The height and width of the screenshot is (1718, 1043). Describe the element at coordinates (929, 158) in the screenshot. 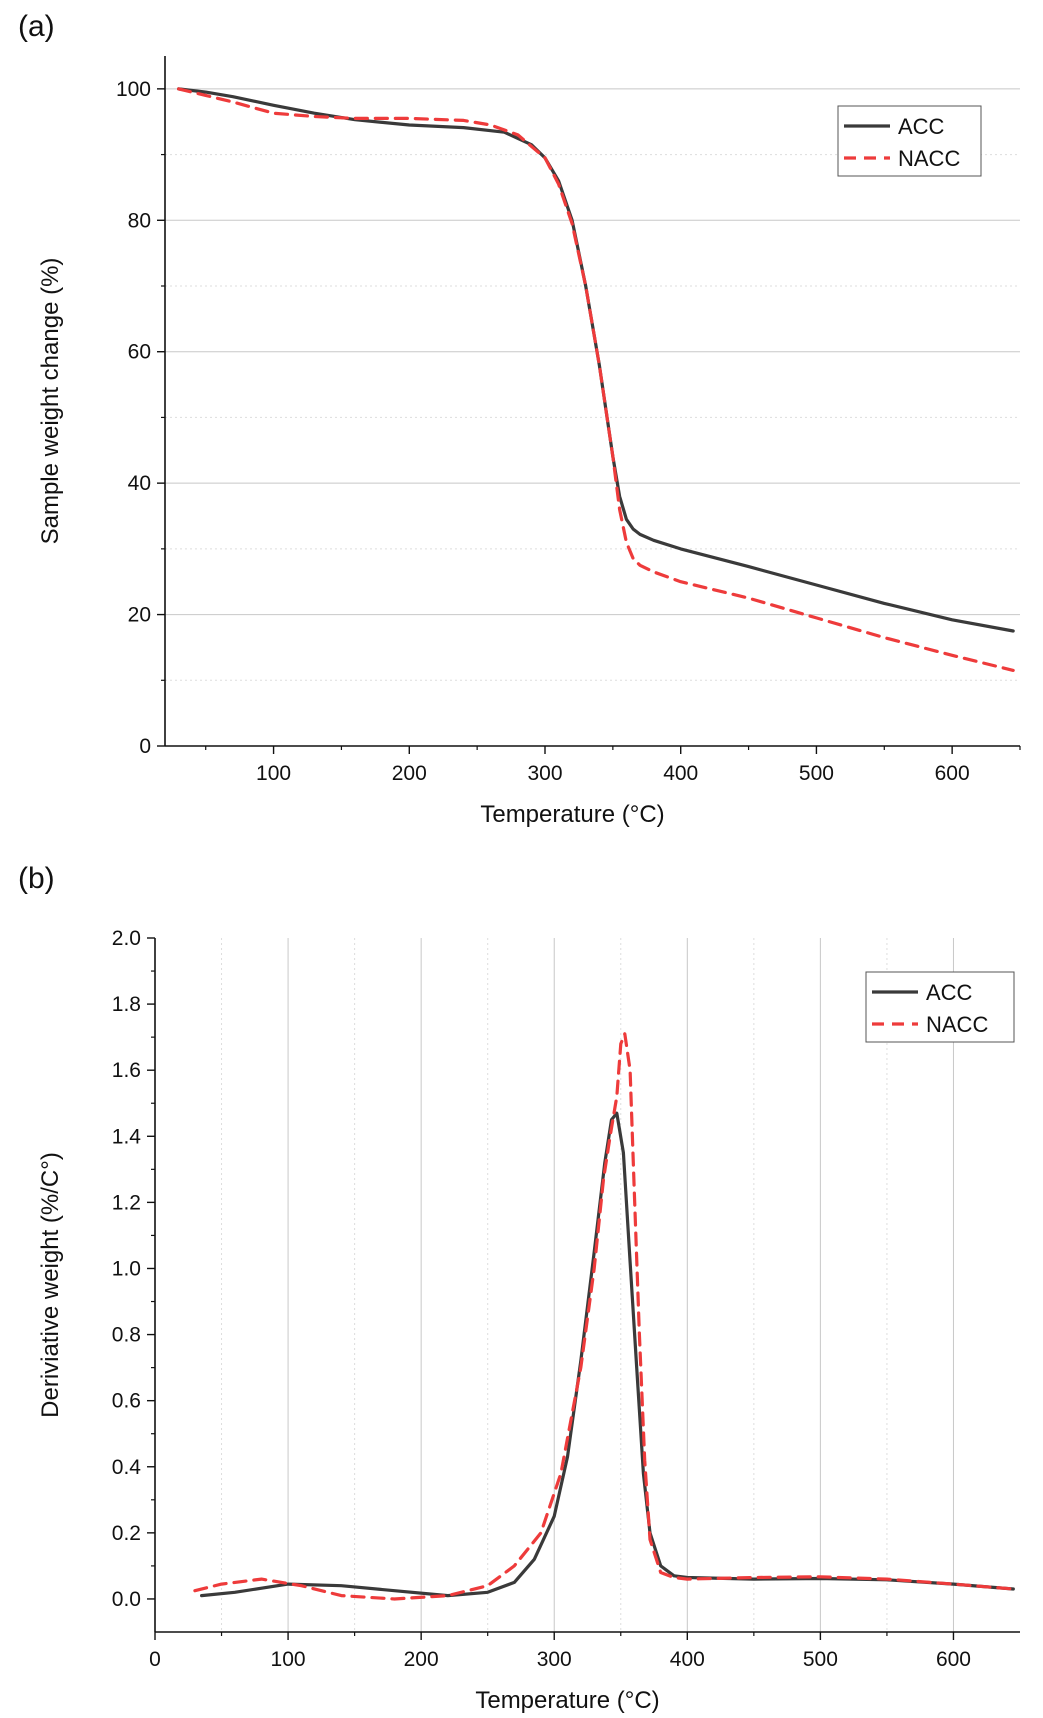

I see `legend-label-nacc-a: NACC` at that location.